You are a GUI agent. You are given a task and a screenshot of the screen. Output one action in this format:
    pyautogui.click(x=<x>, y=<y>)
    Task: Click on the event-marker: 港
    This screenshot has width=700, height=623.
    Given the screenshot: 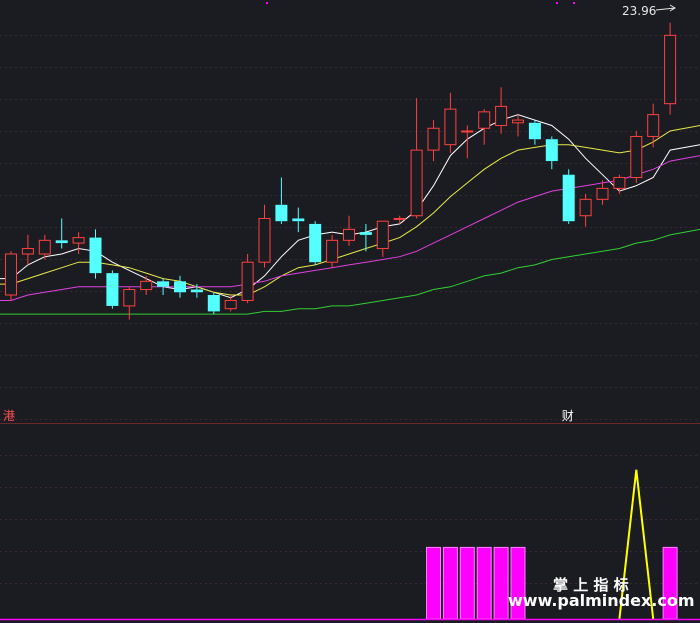 What is the action you would take?
    pyautogui.click(x=9, y=416)
    